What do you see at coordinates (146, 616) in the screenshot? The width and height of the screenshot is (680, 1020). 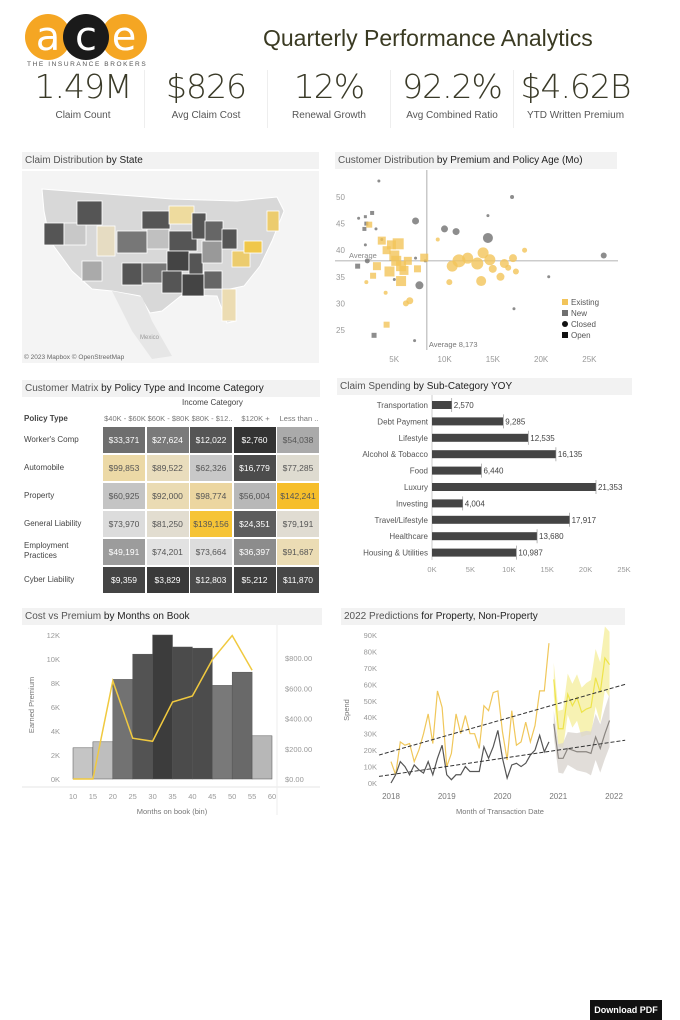 I see `combo-title-suffix: by Months on Book` at bounding box center [146, 616].